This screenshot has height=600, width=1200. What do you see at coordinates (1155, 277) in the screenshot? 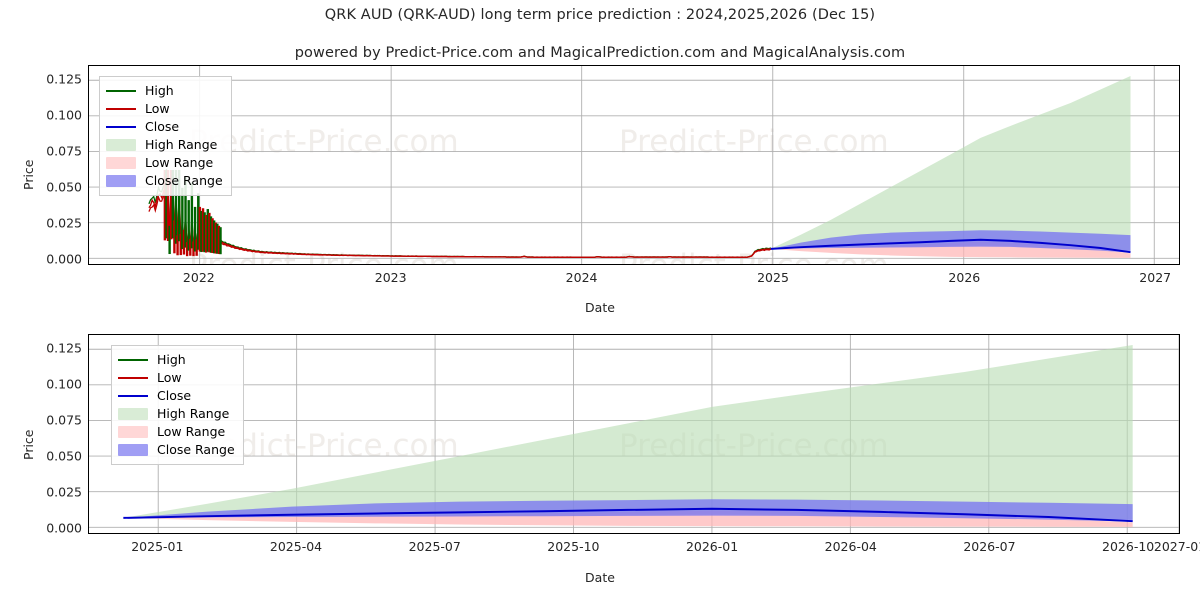
I see `x-tick-label: 2027` at bounding box center [1155, 277].